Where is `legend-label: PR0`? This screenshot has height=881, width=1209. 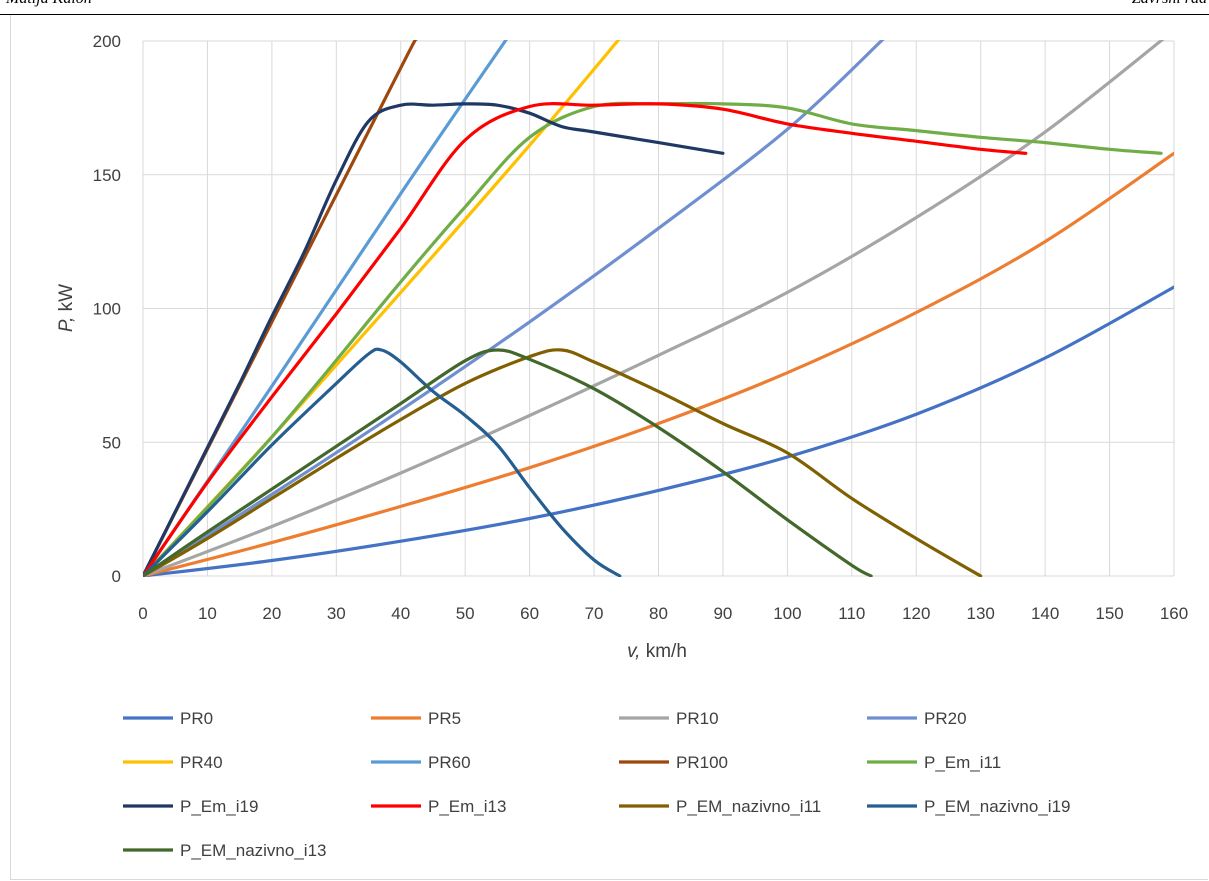
legend-label: PR0 is located at coordinates (196, 718).